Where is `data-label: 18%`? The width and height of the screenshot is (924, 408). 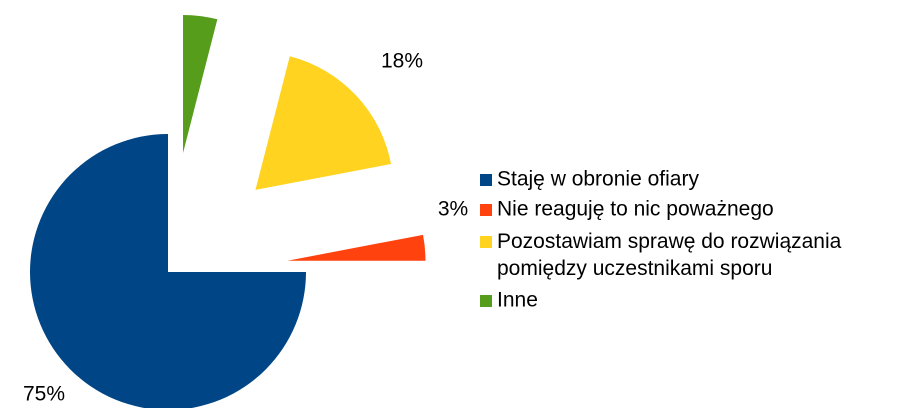
data-label: 18% is located at coordinates (402, 61).